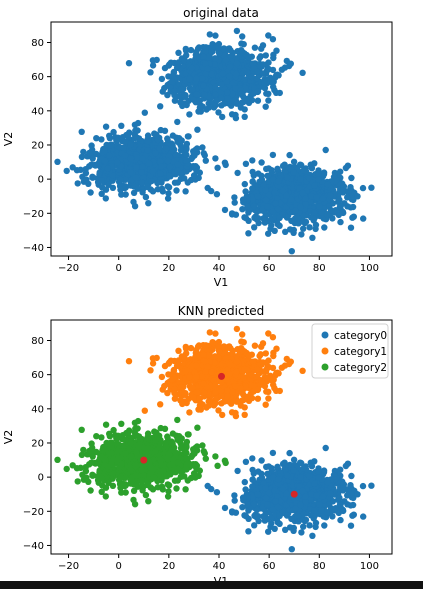 The width and height of the screenshot is (423, 589). What do you see at coordinates (319, 268) in the screenshot?
I see `x-tick-label: 80` at bounding box center [319, 268].